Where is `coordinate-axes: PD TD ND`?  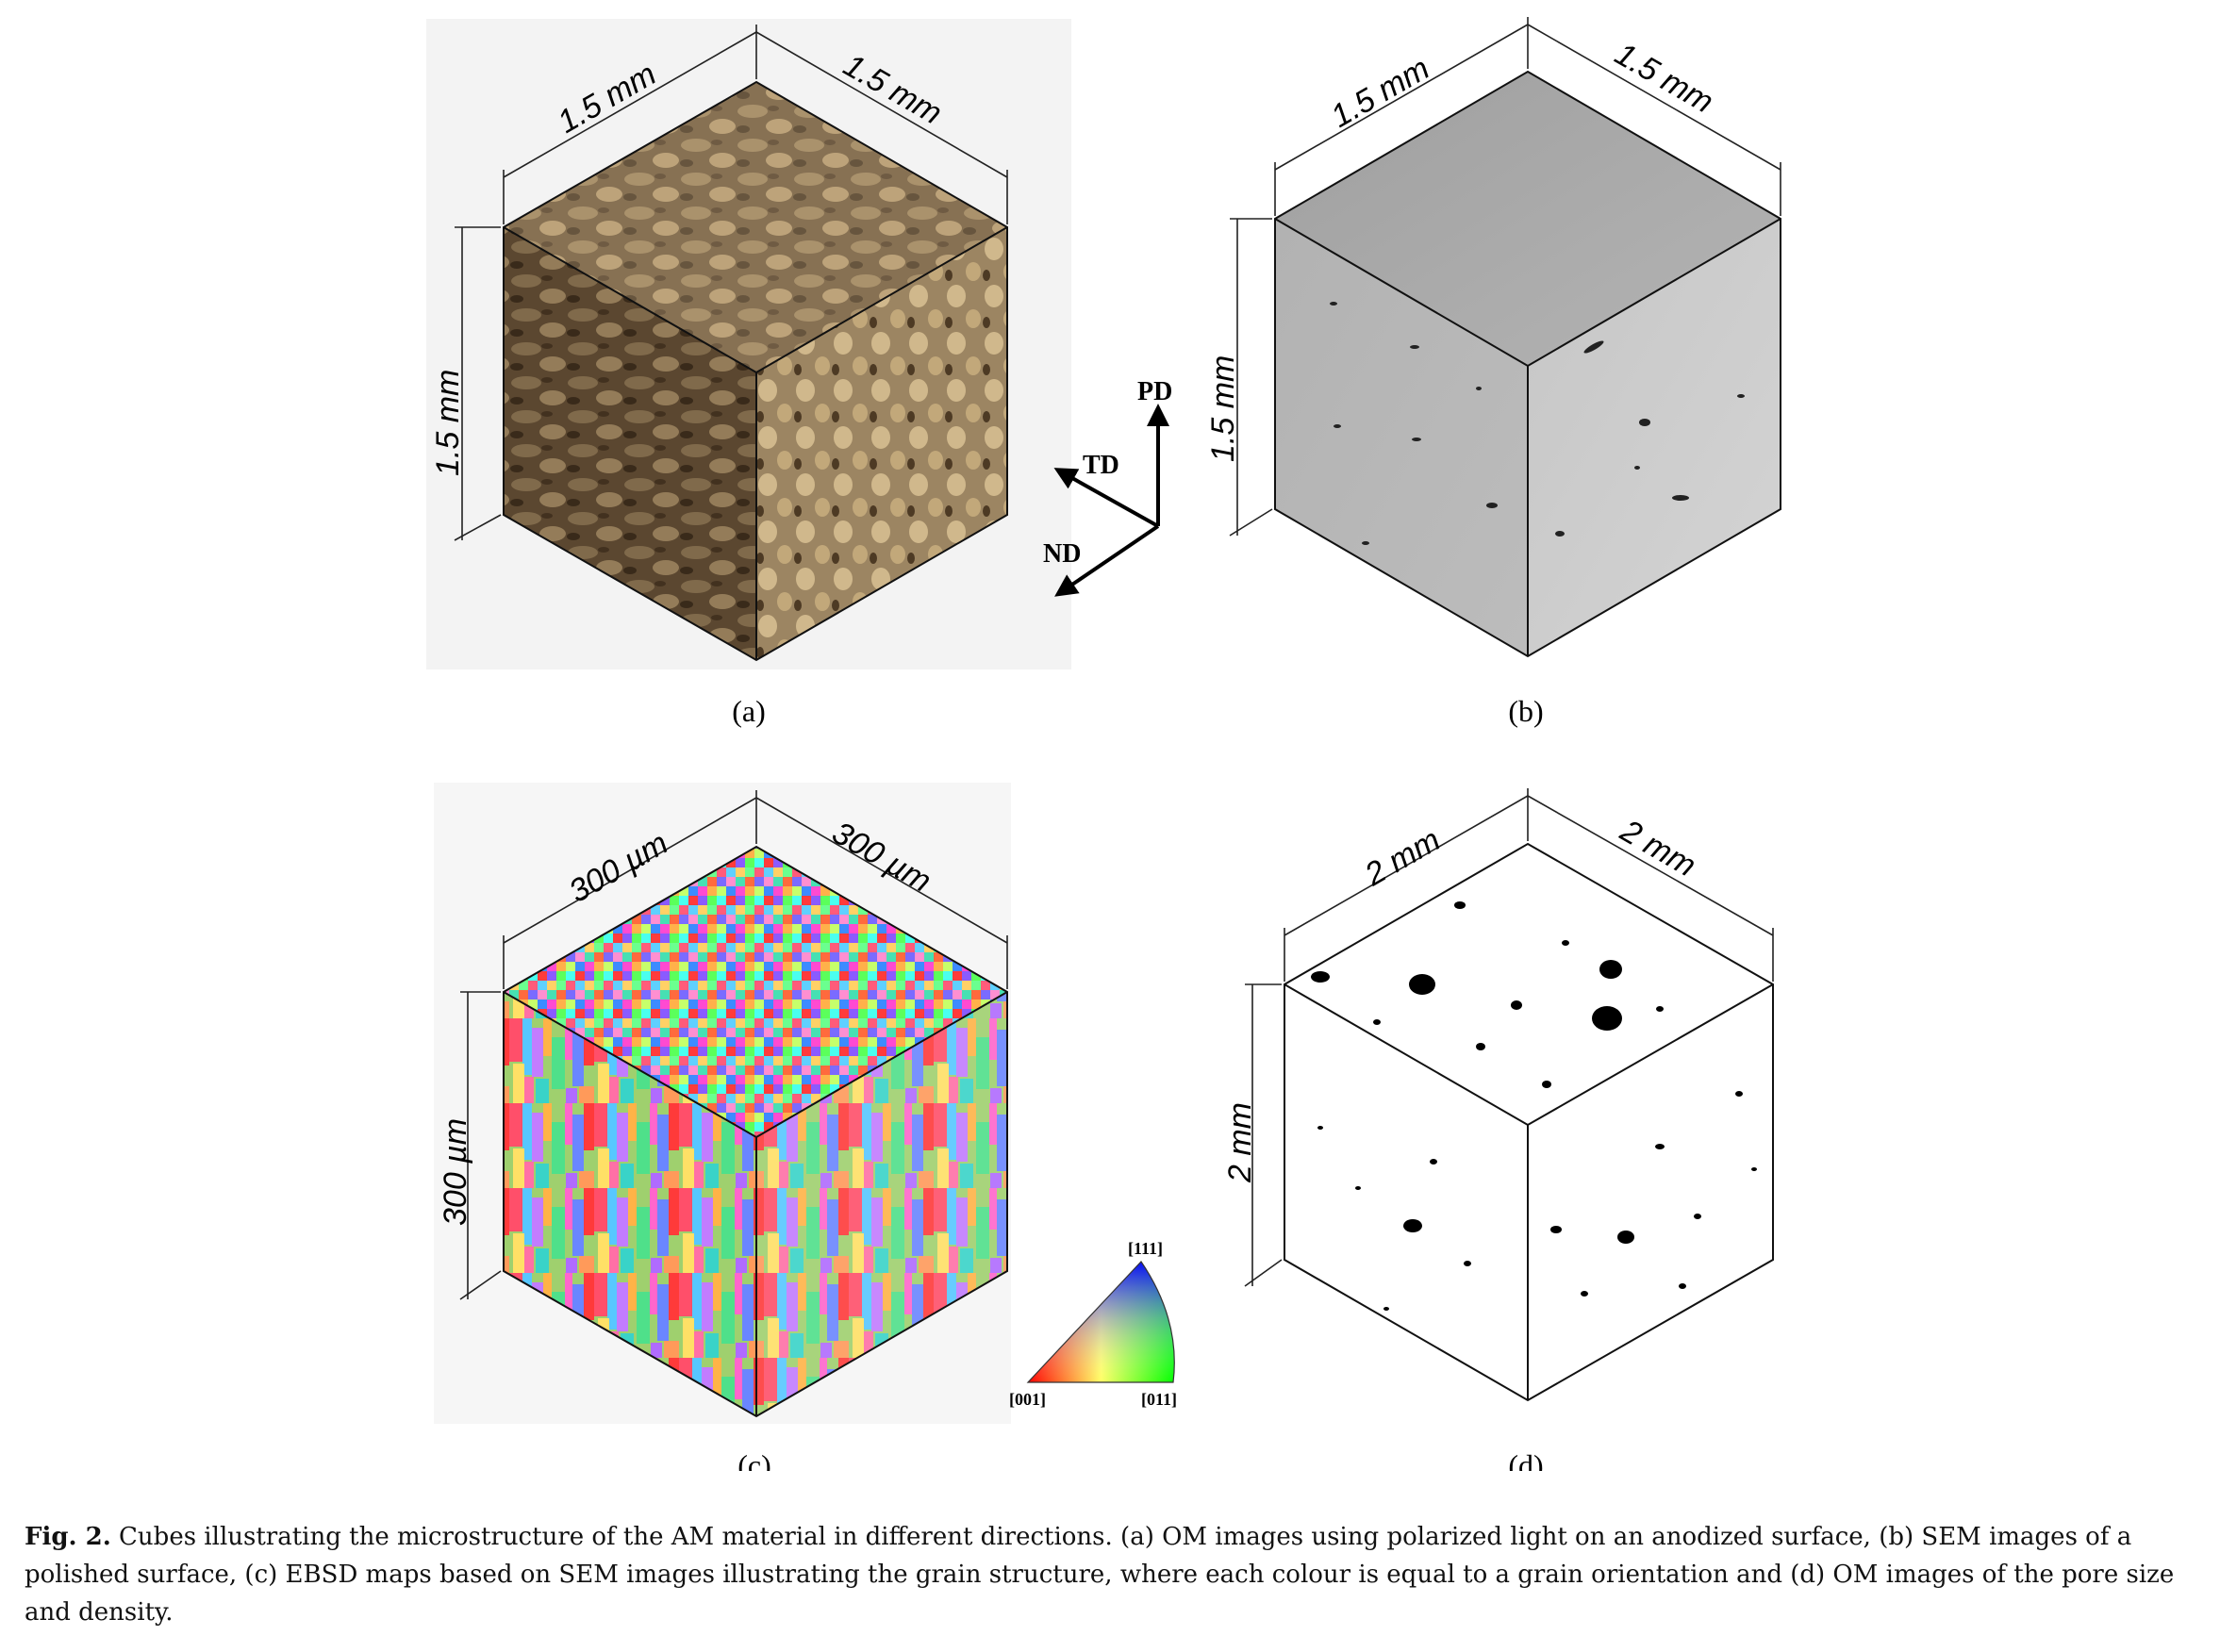 coordinate-axes: PD TD ND is located at coordinates (1107, 487).